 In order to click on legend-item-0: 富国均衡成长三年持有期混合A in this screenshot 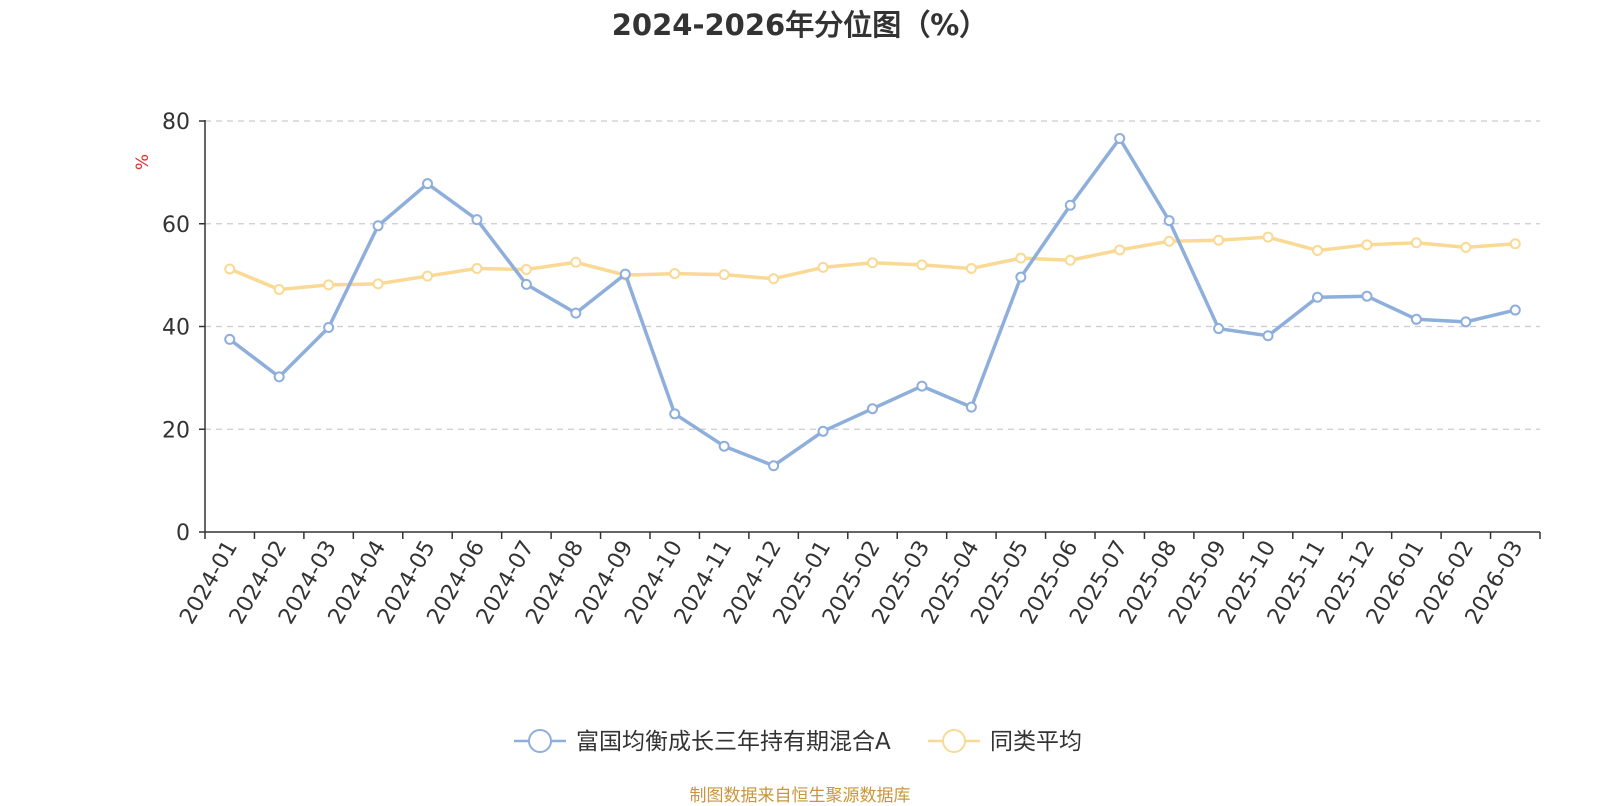, I will do `click(702, 742)`.